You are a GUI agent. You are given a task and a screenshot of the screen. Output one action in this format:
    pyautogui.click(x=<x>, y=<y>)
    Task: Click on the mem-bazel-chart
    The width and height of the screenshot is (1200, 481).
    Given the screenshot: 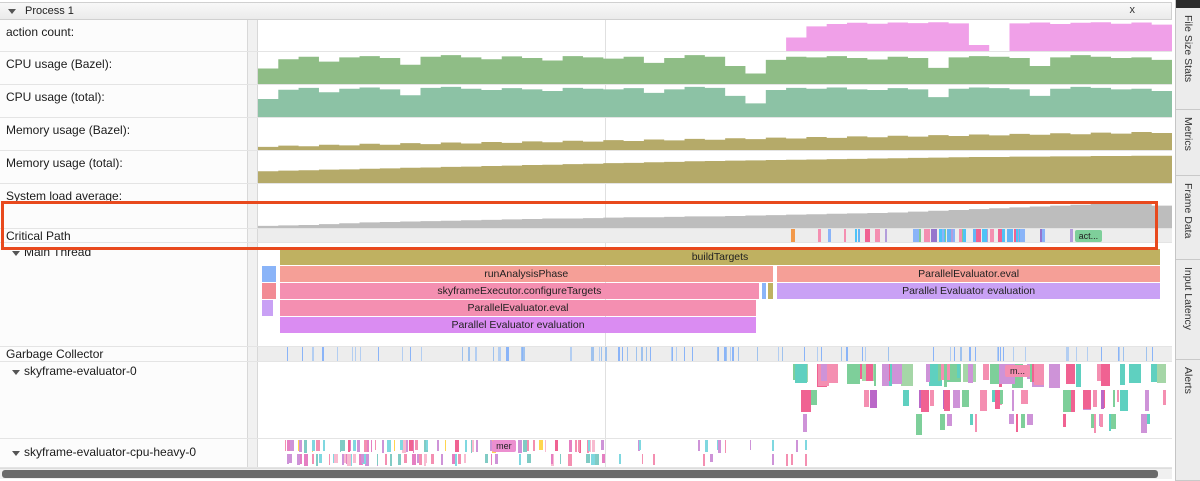 What is the action you would take?
    pyautogui.click(x=715, y=134)
    